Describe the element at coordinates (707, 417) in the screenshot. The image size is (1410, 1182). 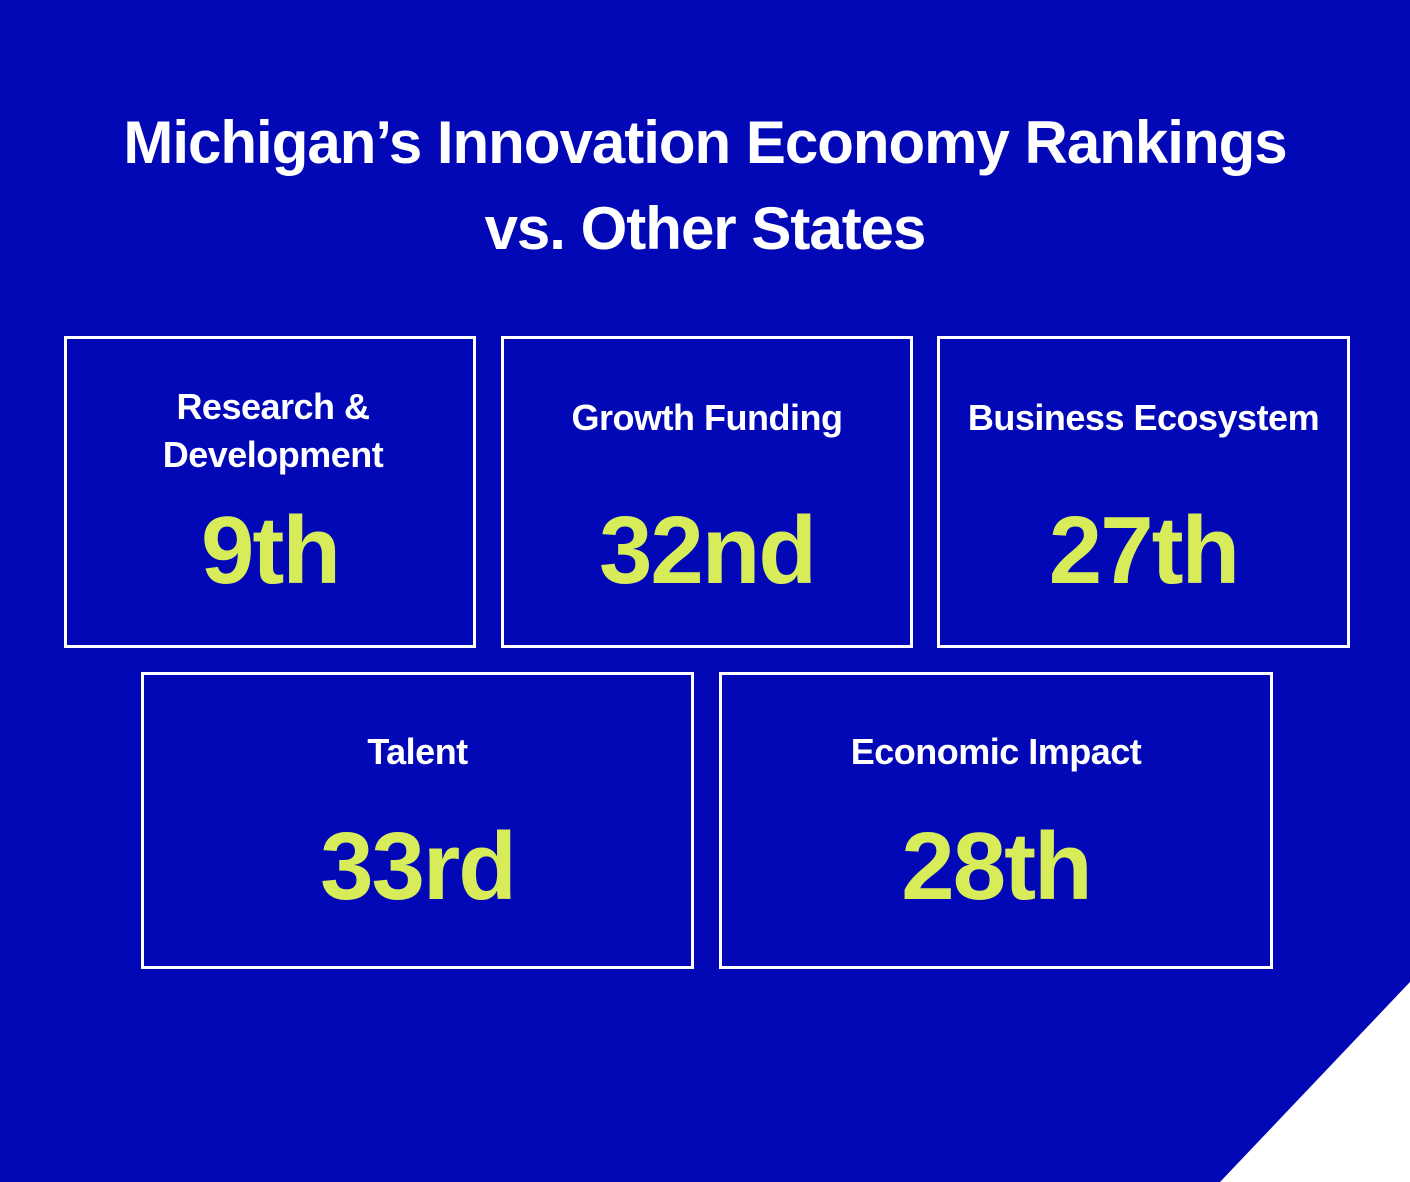
I see `card-label: Growth Funding` at that location.